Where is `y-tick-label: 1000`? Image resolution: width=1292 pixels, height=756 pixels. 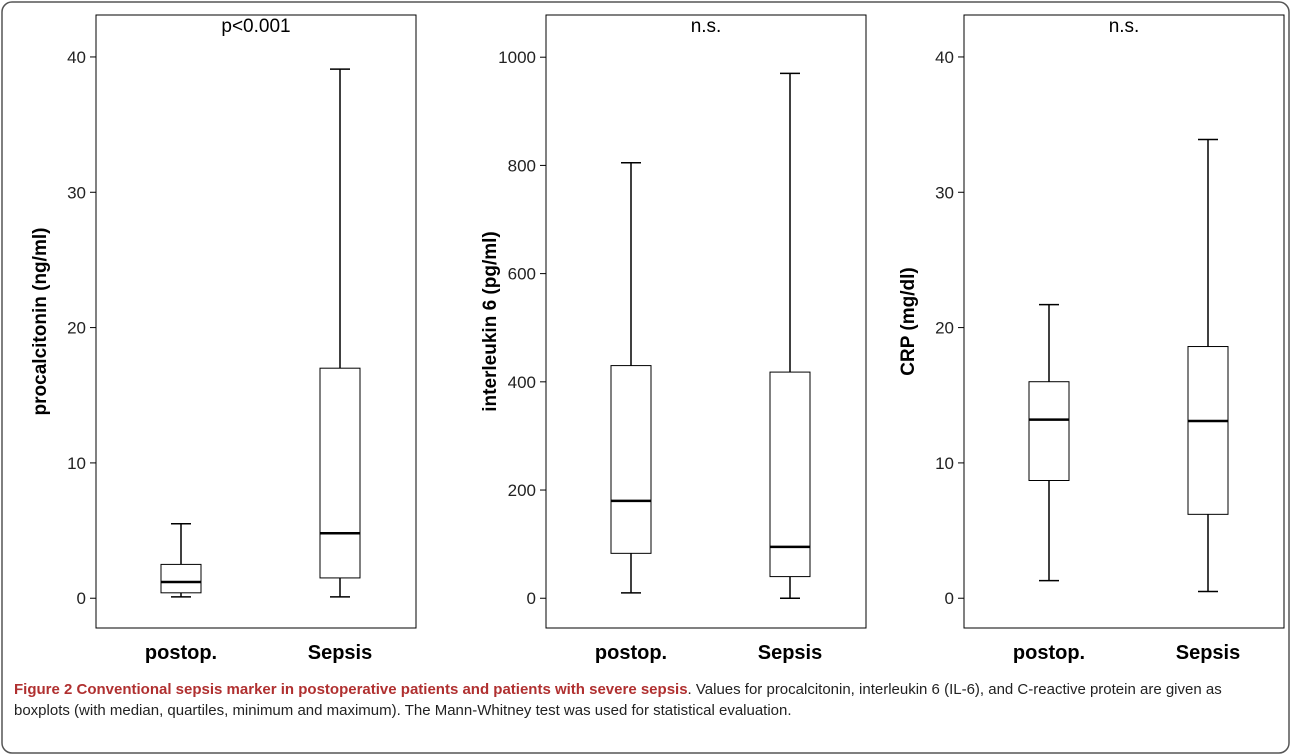 y-tick-label: 1000 is located at coordinates (517, 57).